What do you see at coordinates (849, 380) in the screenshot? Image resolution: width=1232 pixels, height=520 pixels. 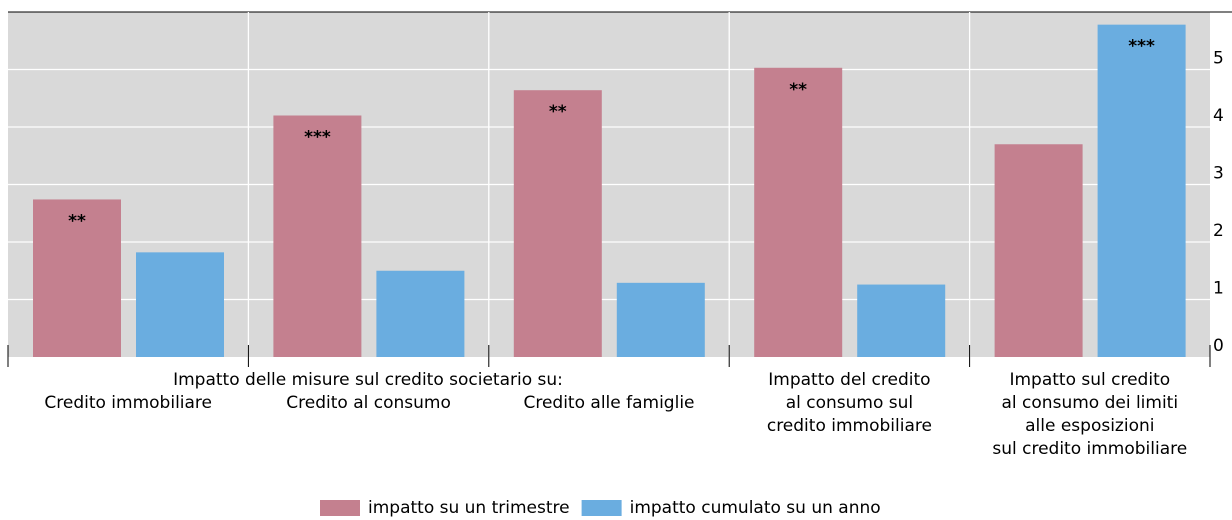 I see `x-tick-label: Impatto del credito` at bounding box center [849, 380].